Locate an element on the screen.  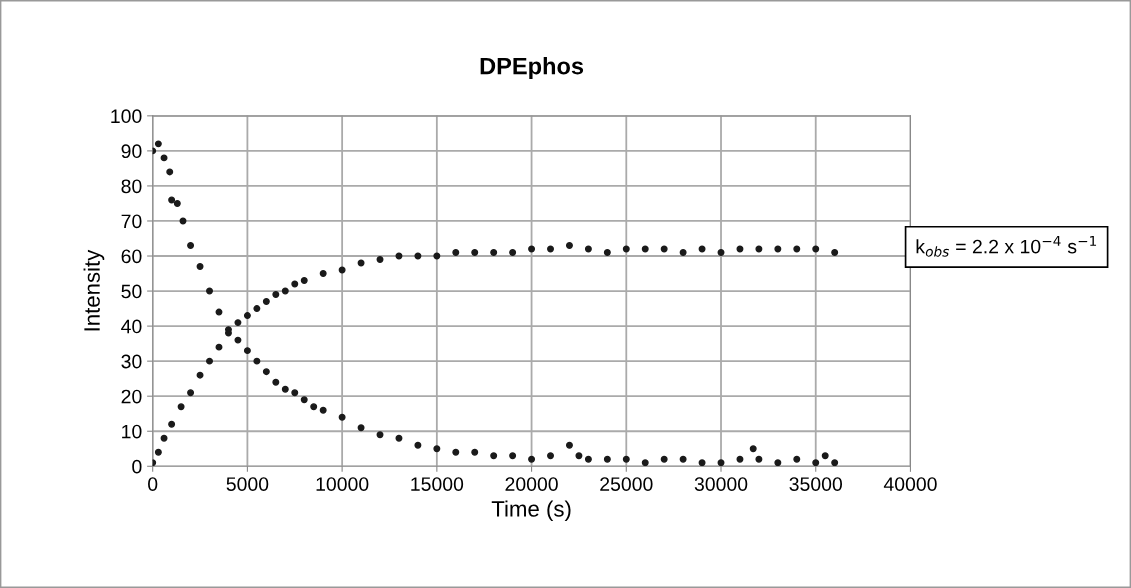
y-tick-label: 10 is located at coordinates (132, 431).